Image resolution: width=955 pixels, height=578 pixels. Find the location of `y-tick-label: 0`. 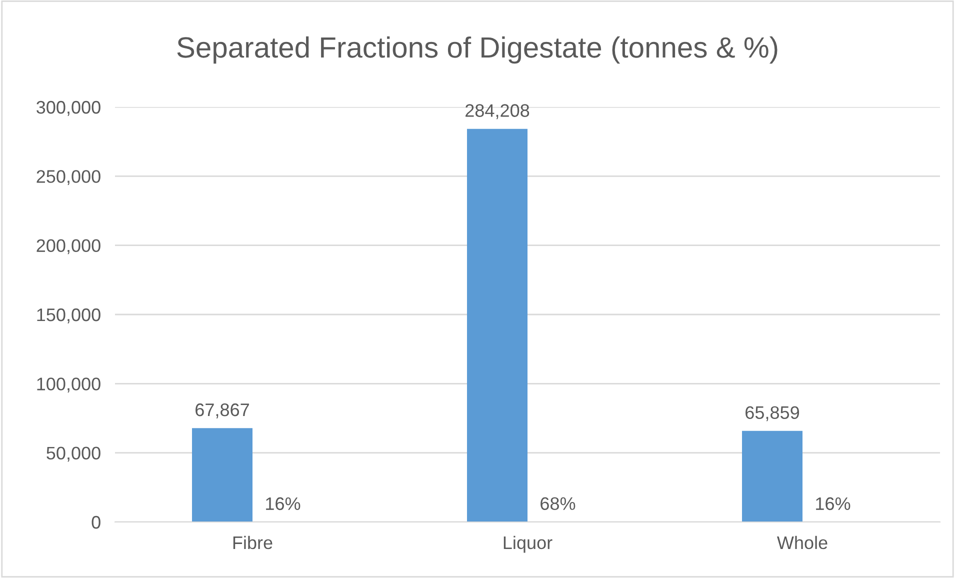

y-tick-label: 0 is located at coordinates (96, 522).